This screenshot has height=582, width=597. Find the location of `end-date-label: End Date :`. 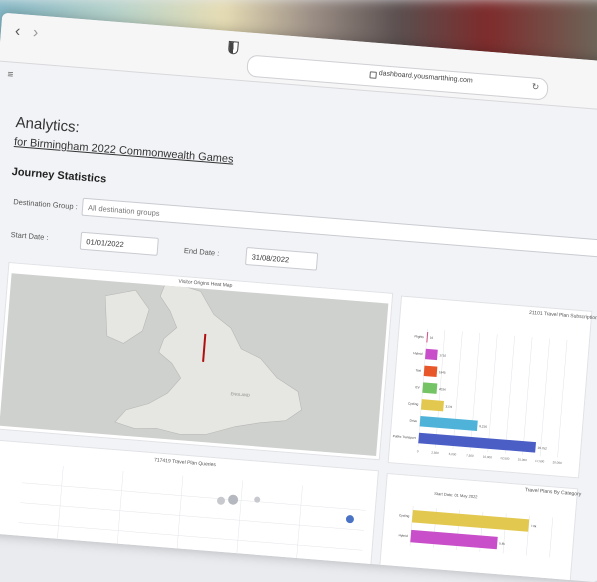

end-date-label: End Date : is located at coordinates (201, 251).